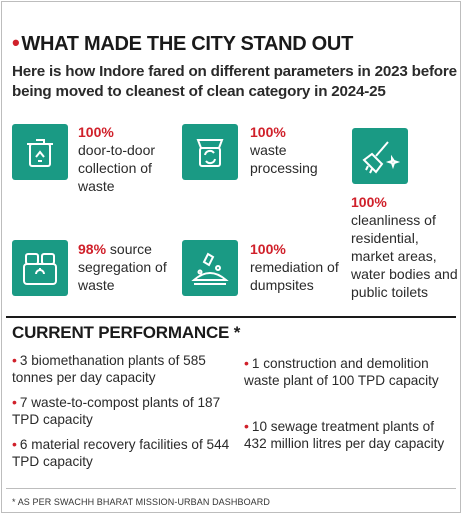 Image resolution: width=464 pixels, height=516 pixels. What do you see at coordinates (210, 268) in the screenshot?
I see `dumpsite-icon` at bounding box center [210, 268].